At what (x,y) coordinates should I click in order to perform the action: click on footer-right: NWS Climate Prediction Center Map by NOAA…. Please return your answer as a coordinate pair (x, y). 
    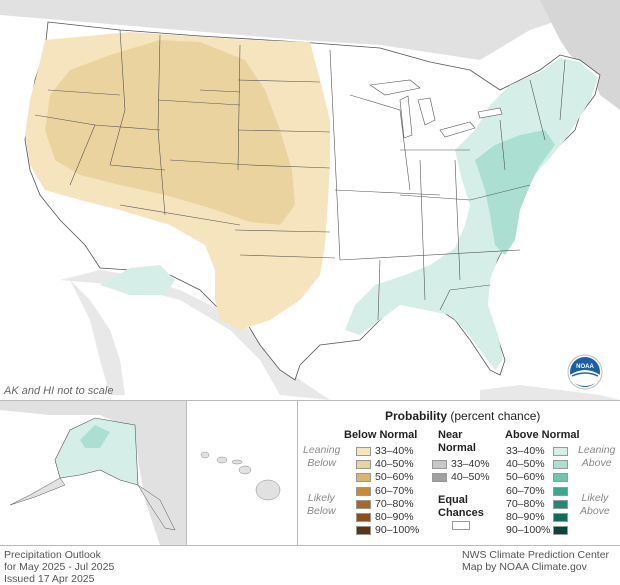
    Looking at the image, I should click on (535, 561).